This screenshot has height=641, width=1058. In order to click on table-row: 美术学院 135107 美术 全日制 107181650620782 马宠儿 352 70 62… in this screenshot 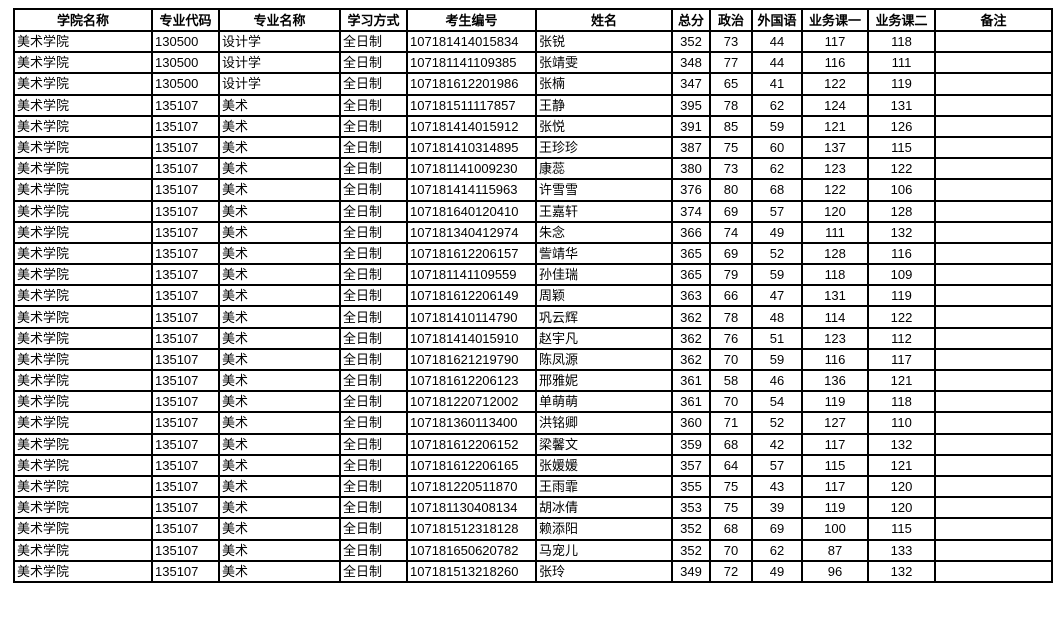, I will do `click(533, 550)`.